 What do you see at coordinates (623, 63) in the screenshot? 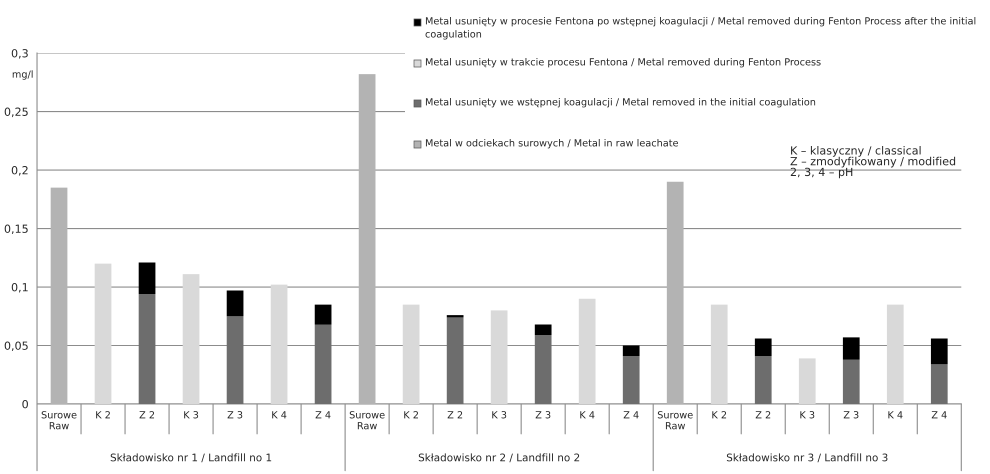
I see `legend-label: Metal usunięty w trakcie procesu Fentona / Metal removed during Fenton Process` at bounding box center [623, 63].